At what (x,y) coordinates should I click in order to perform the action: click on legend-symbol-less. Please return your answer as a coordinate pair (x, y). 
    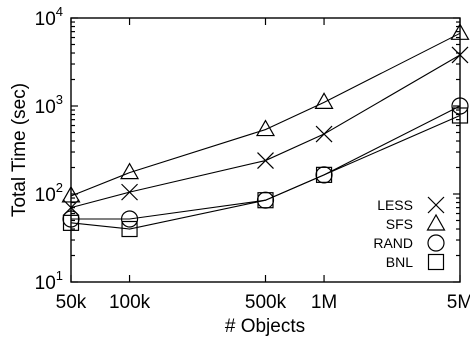
    Looking at the image, I should click on (436, 205).